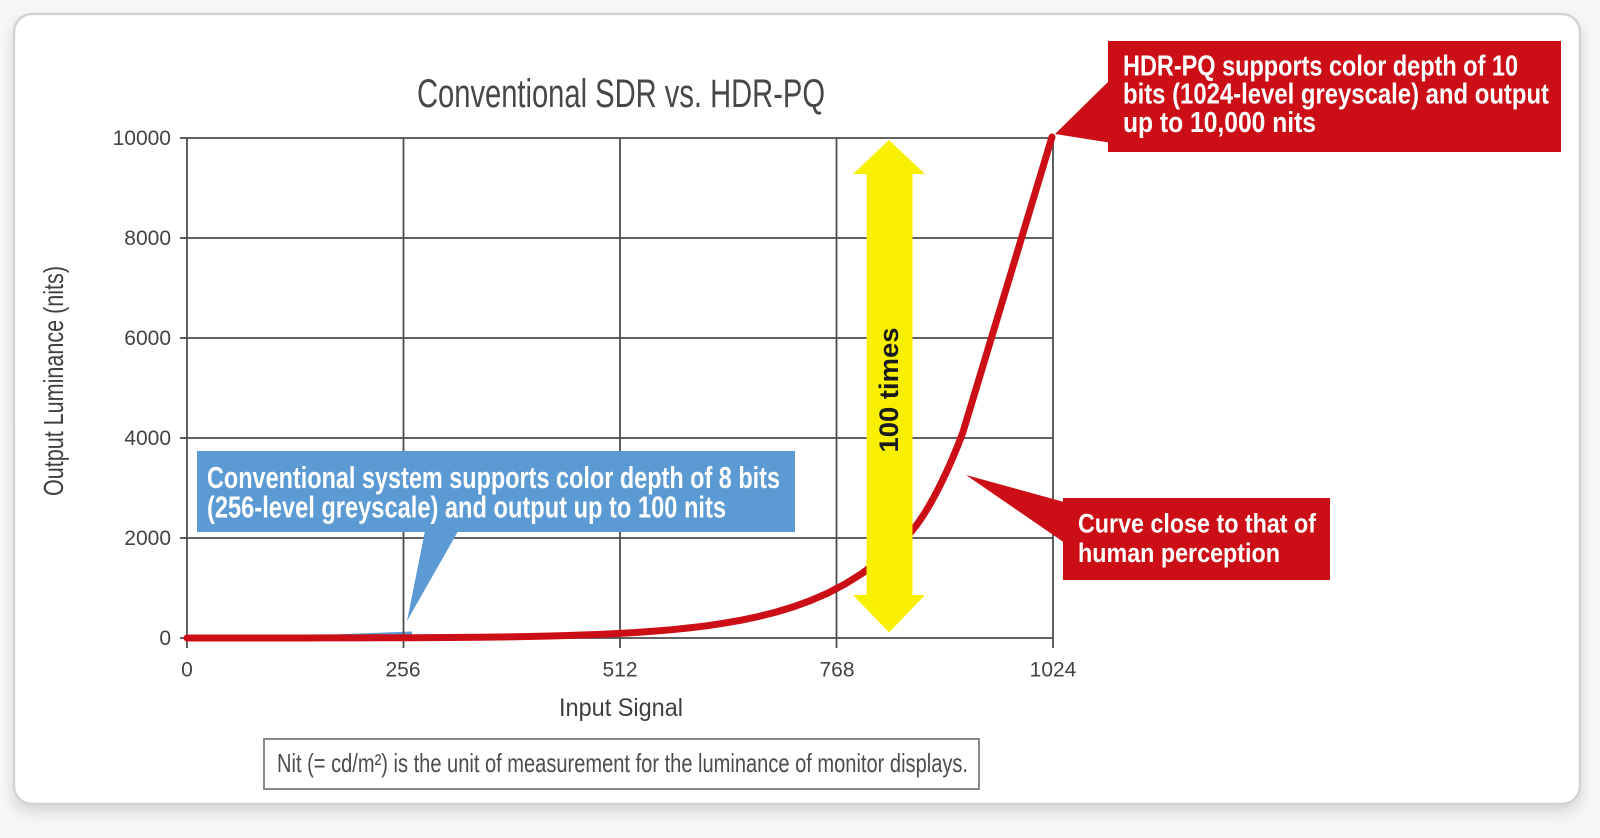  I want to click on svg-text: 4000, so click(147, 438).